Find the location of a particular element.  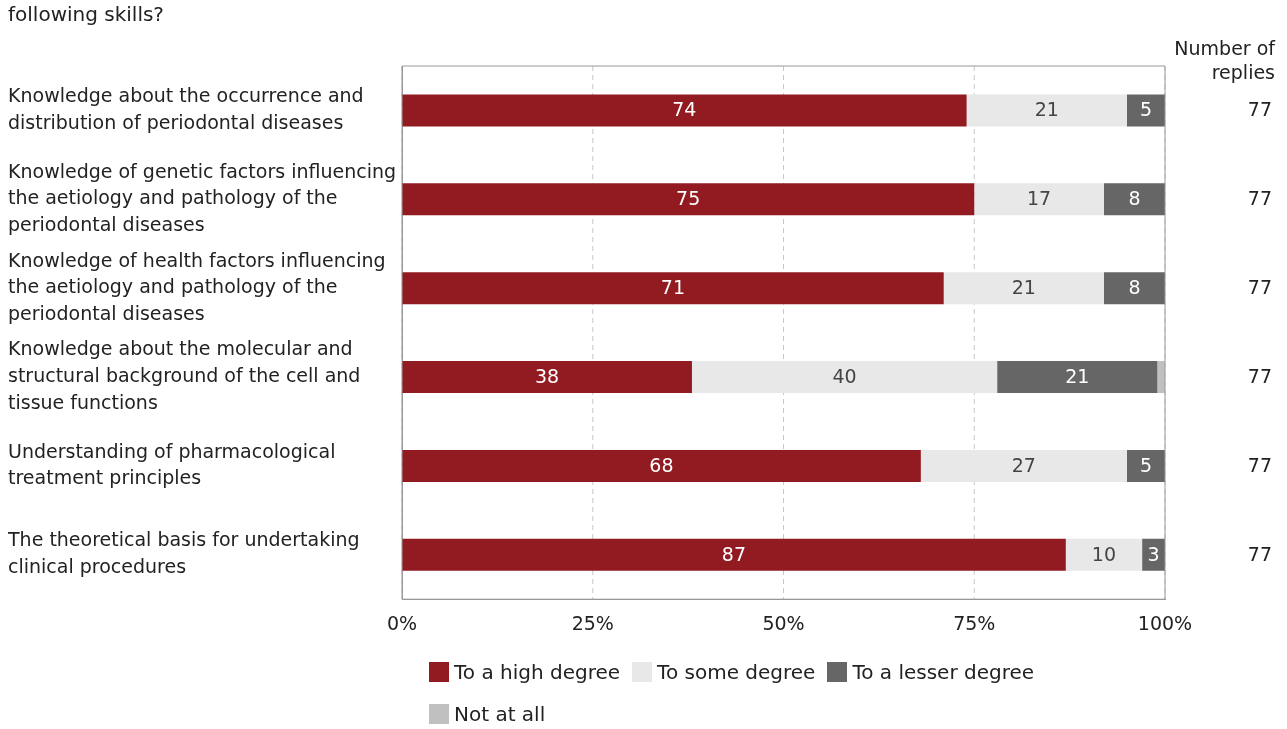

y-tick-label: Knowledge about the molecular and structural background of the cell and tissue functions is located at coordinates (184, 375).